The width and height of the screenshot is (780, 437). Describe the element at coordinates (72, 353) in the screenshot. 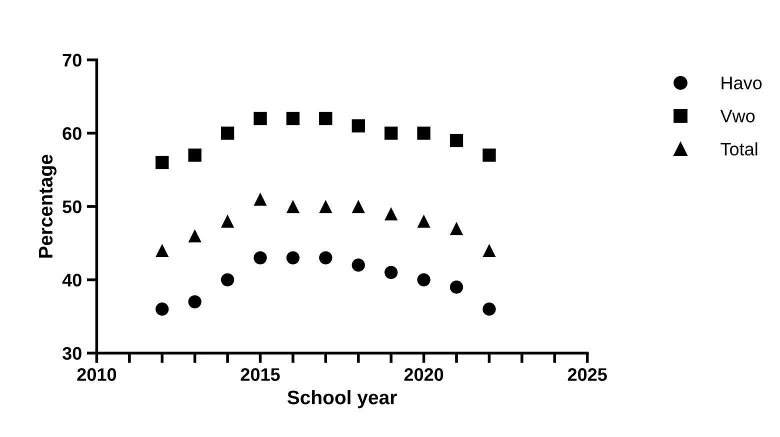

I see `y-tick-label: 30` at that location.